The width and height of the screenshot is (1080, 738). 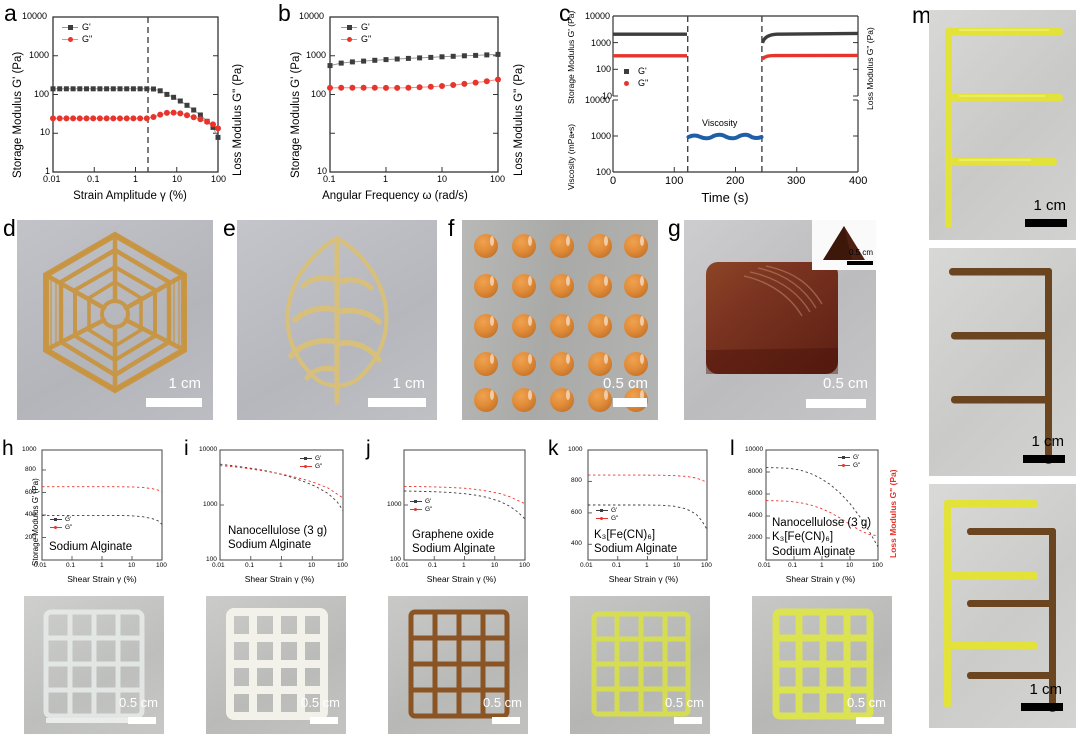 What do you see at coordinates (1002, 606) in the screenshot?
I see `photo-m3: 1 cm` at bounding box center [1002, 606].